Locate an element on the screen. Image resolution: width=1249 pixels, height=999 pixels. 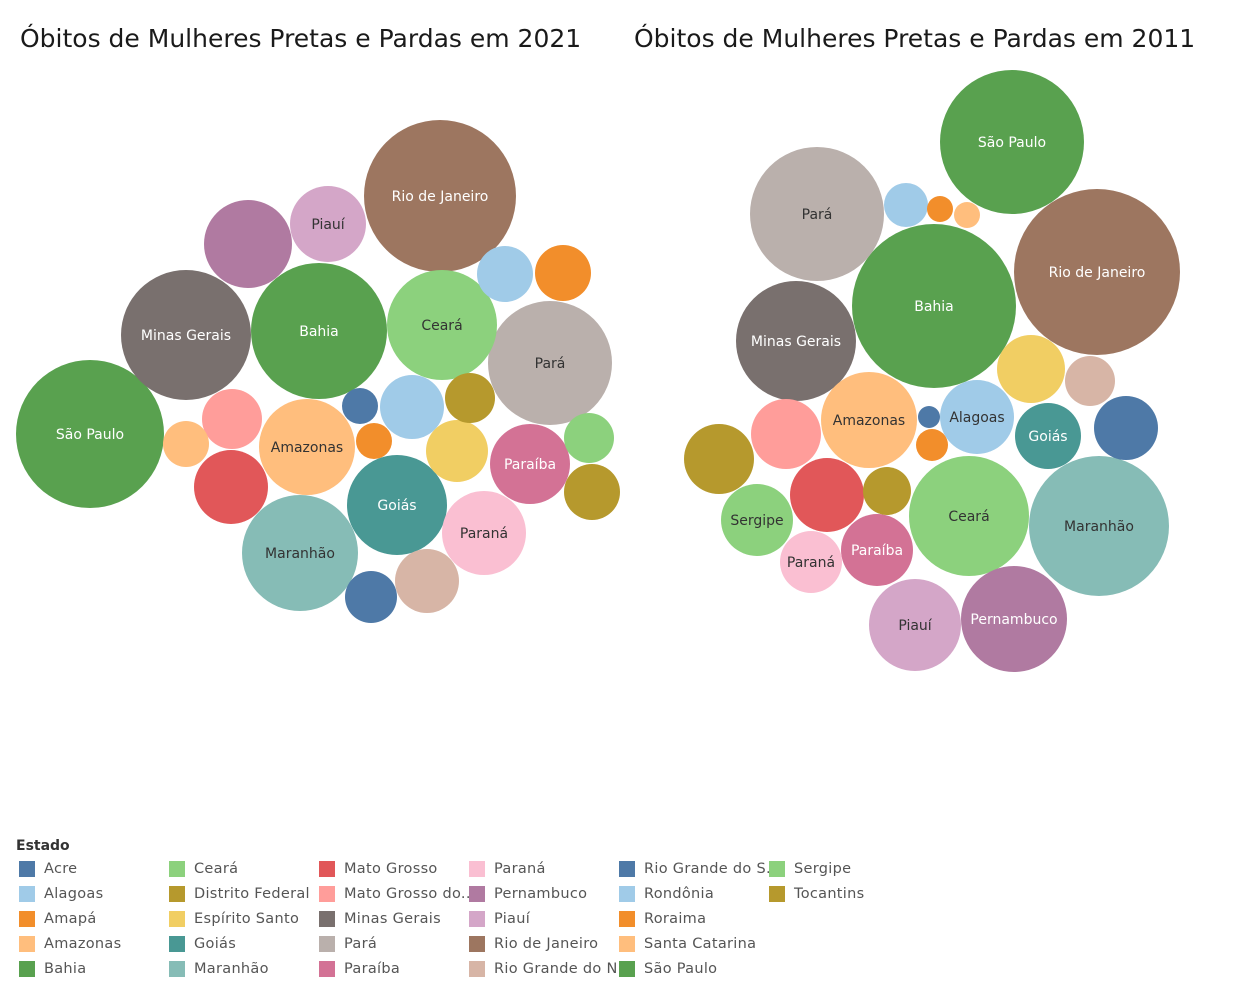
legend-item: Alagoas is located at coordinates (61, 894).